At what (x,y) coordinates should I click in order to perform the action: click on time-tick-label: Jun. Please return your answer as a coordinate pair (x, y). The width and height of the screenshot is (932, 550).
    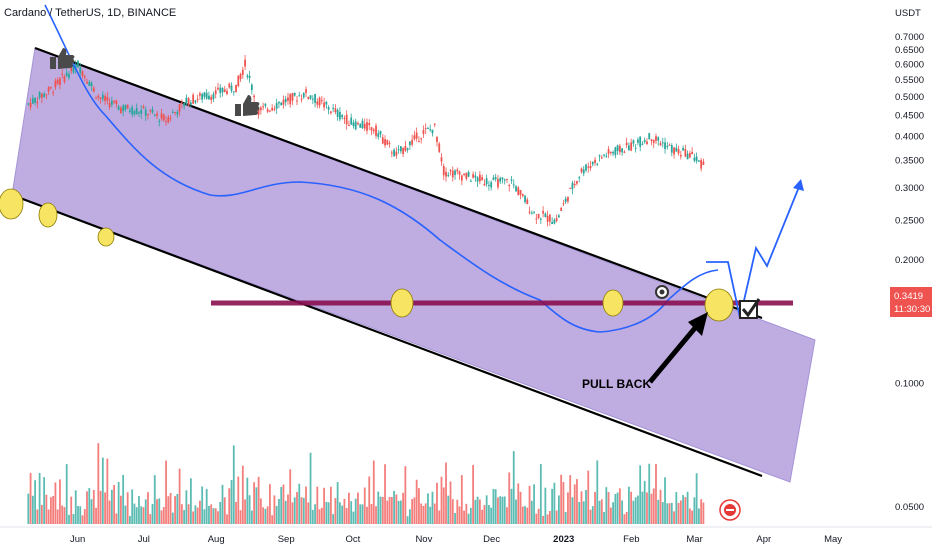
    Looking at the image, I should click on (77, 539).